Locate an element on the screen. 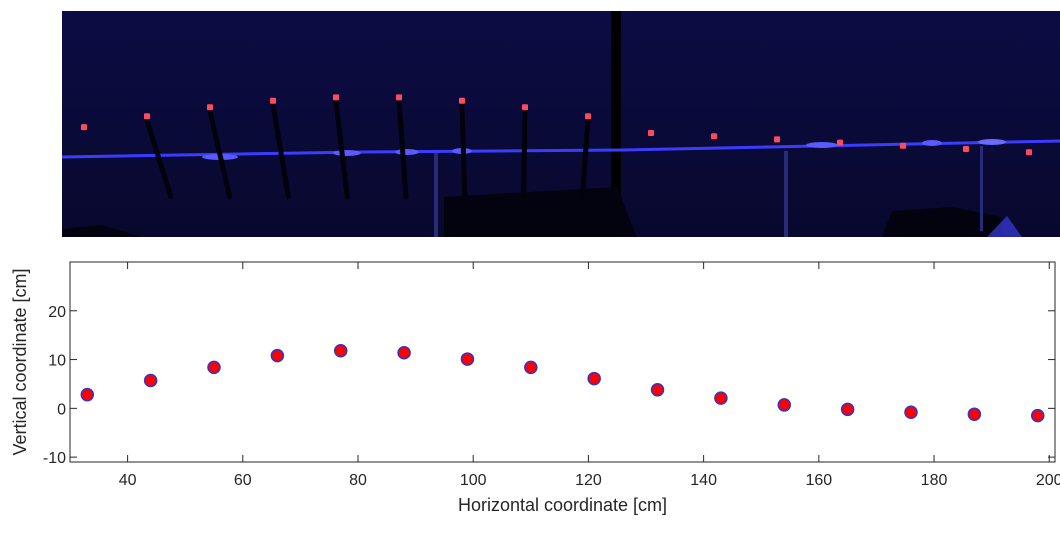 The width and height of the screenshot is (1060, 537). x-axis-title: Horizontal coordinate [cm] is located at coordinates (562, 505).